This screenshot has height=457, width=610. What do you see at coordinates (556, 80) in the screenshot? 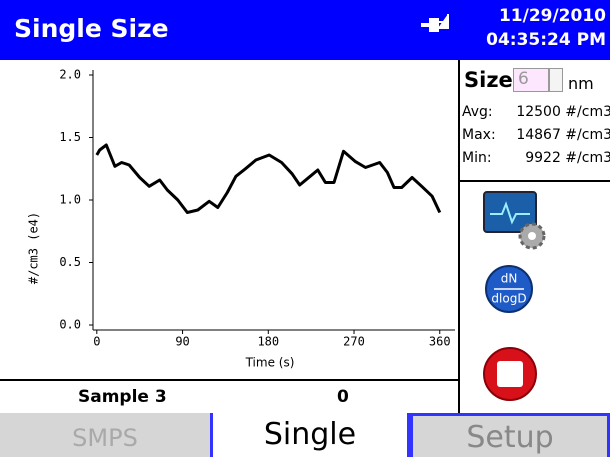
I see `size-spinner` at bounding box center [556, 80].